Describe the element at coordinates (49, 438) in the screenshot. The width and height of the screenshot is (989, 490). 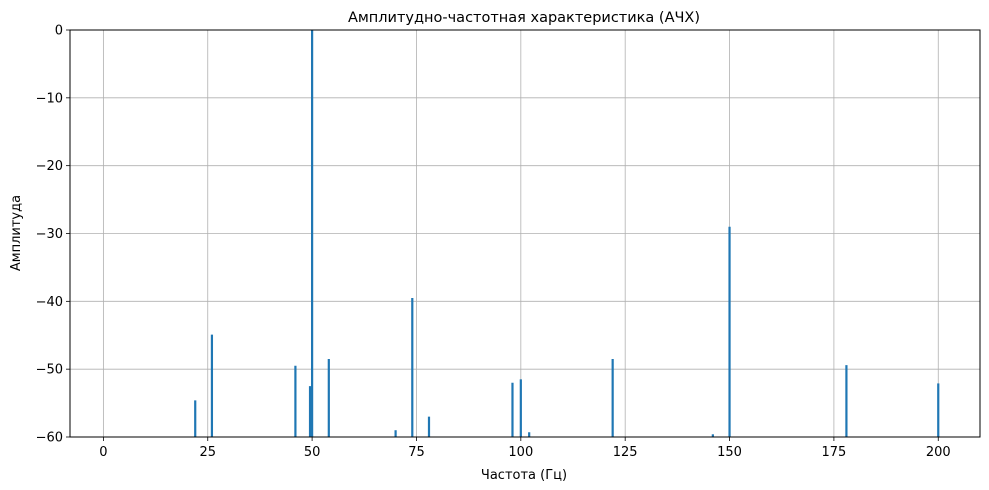
I see `y-tick-label: −60` at that location.